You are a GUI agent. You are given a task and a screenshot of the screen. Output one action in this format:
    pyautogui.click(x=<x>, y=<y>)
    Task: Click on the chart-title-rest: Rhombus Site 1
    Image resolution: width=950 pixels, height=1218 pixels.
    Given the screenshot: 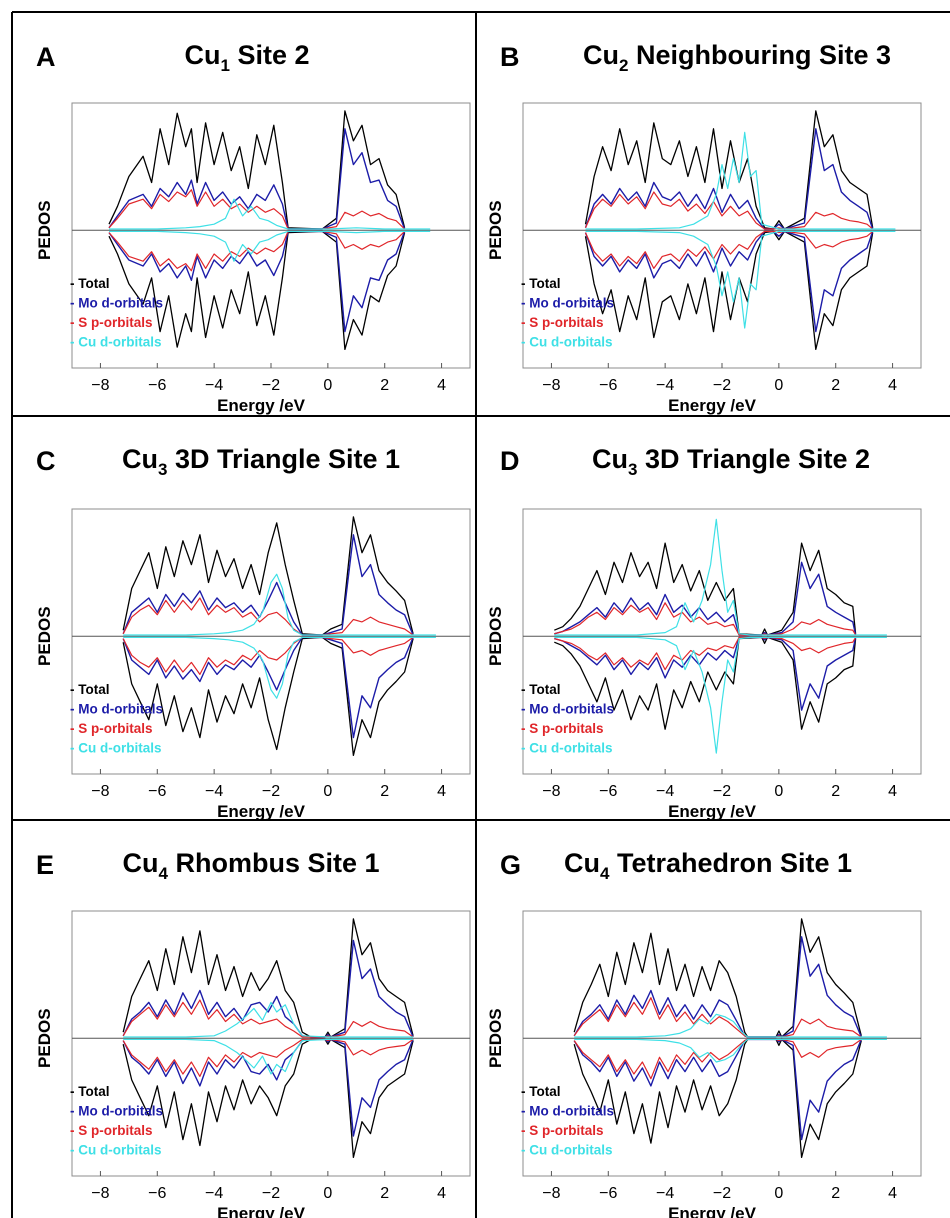 What is the action you would take?
    pyautogui.click(x=274, y=863)
    